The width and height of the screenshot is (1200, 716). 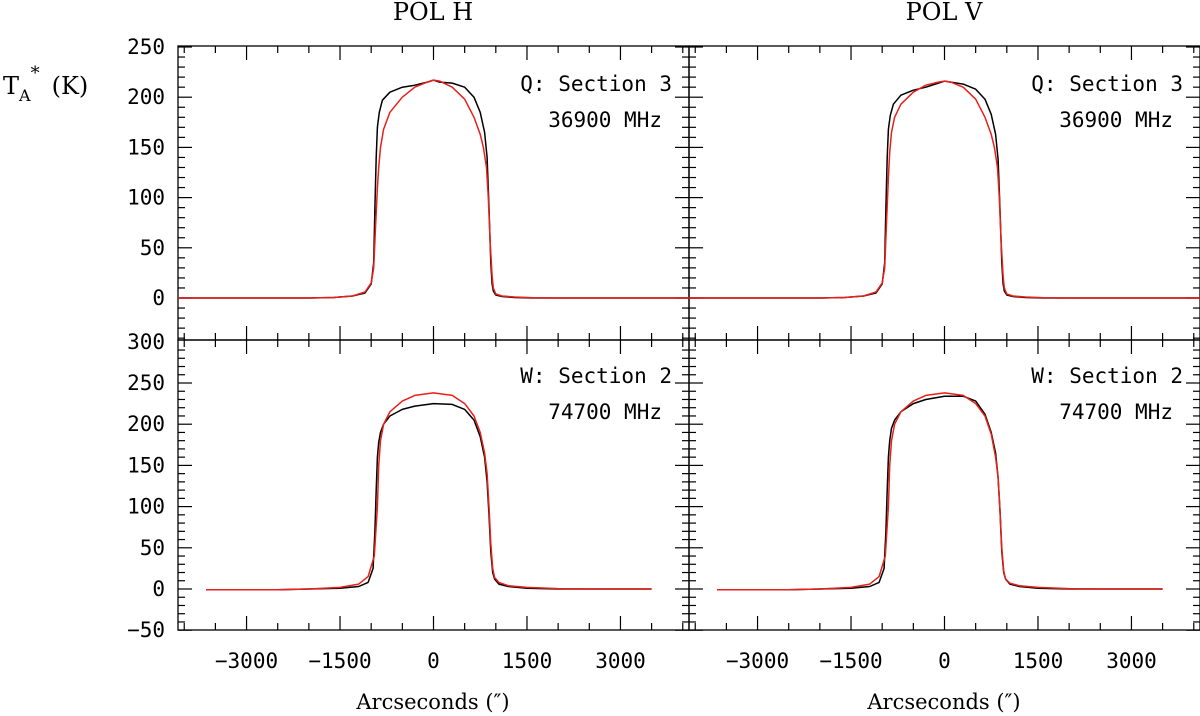 I want to click on x-axis-label-right: Arcseconds (″), so click(x=943, y=702).